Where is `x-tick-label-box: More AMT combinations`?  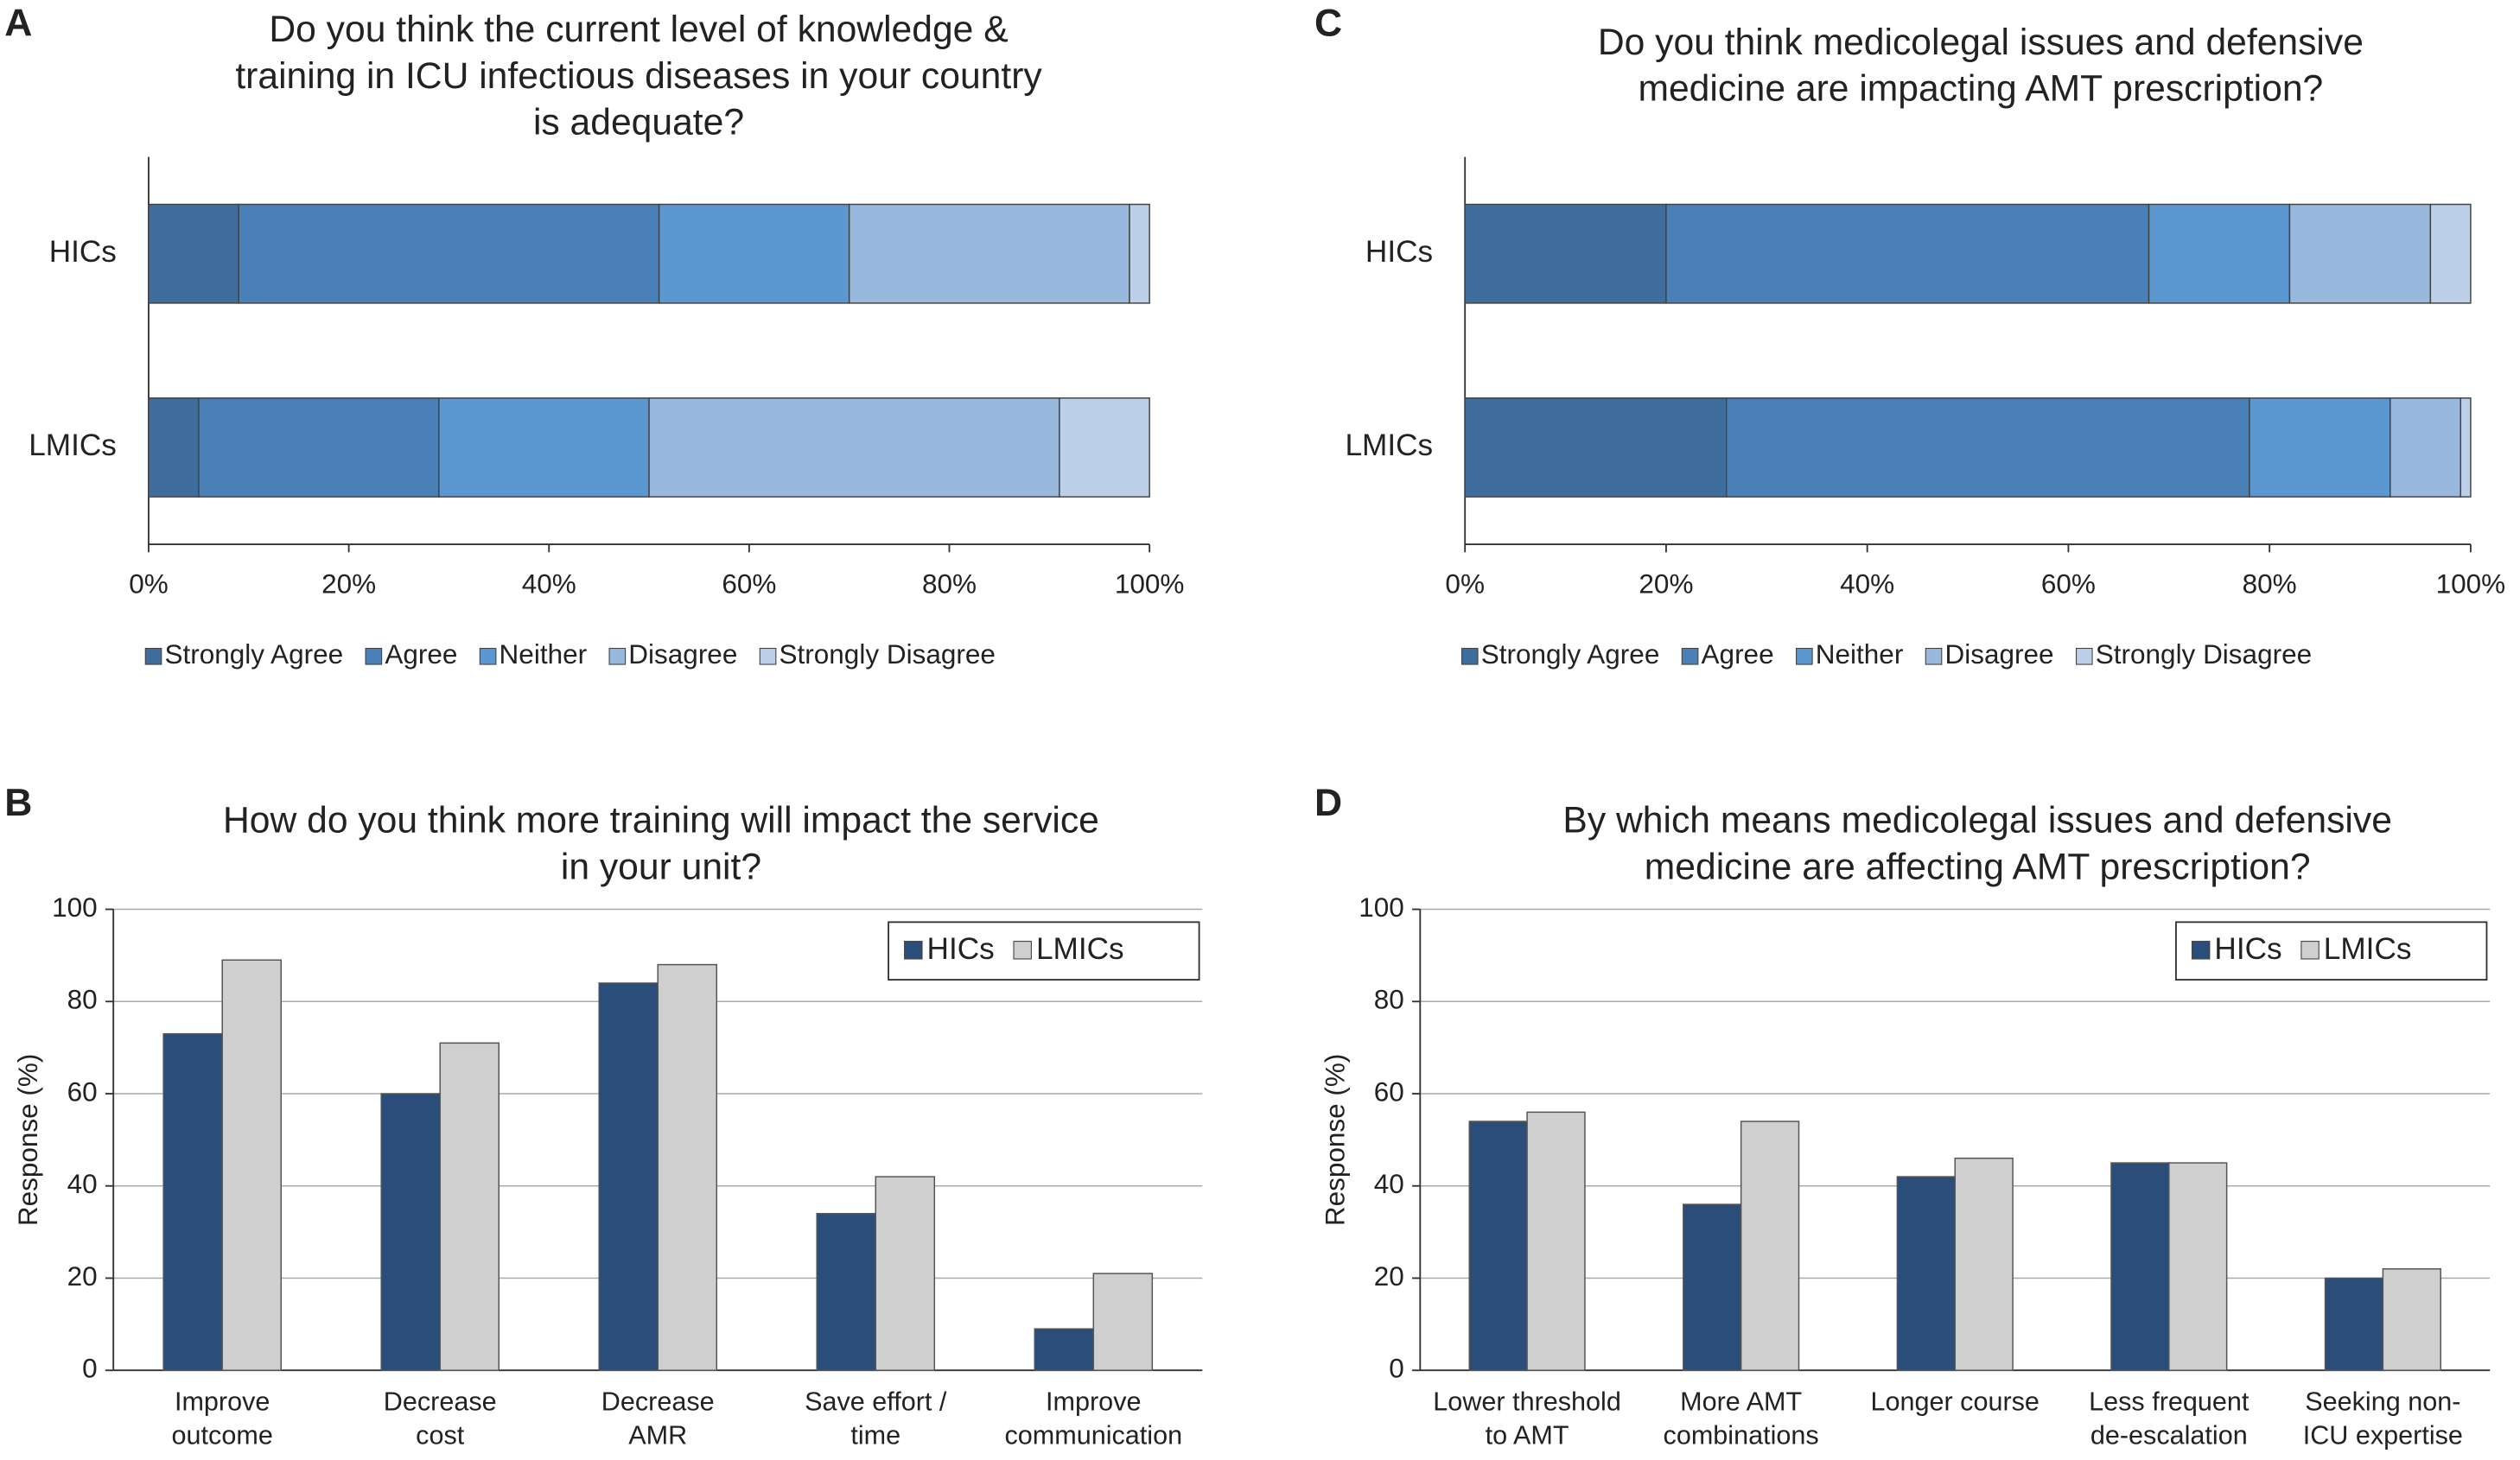
x-tick-label-box: More AMT combinations is located at coordinates (1741, 1418).